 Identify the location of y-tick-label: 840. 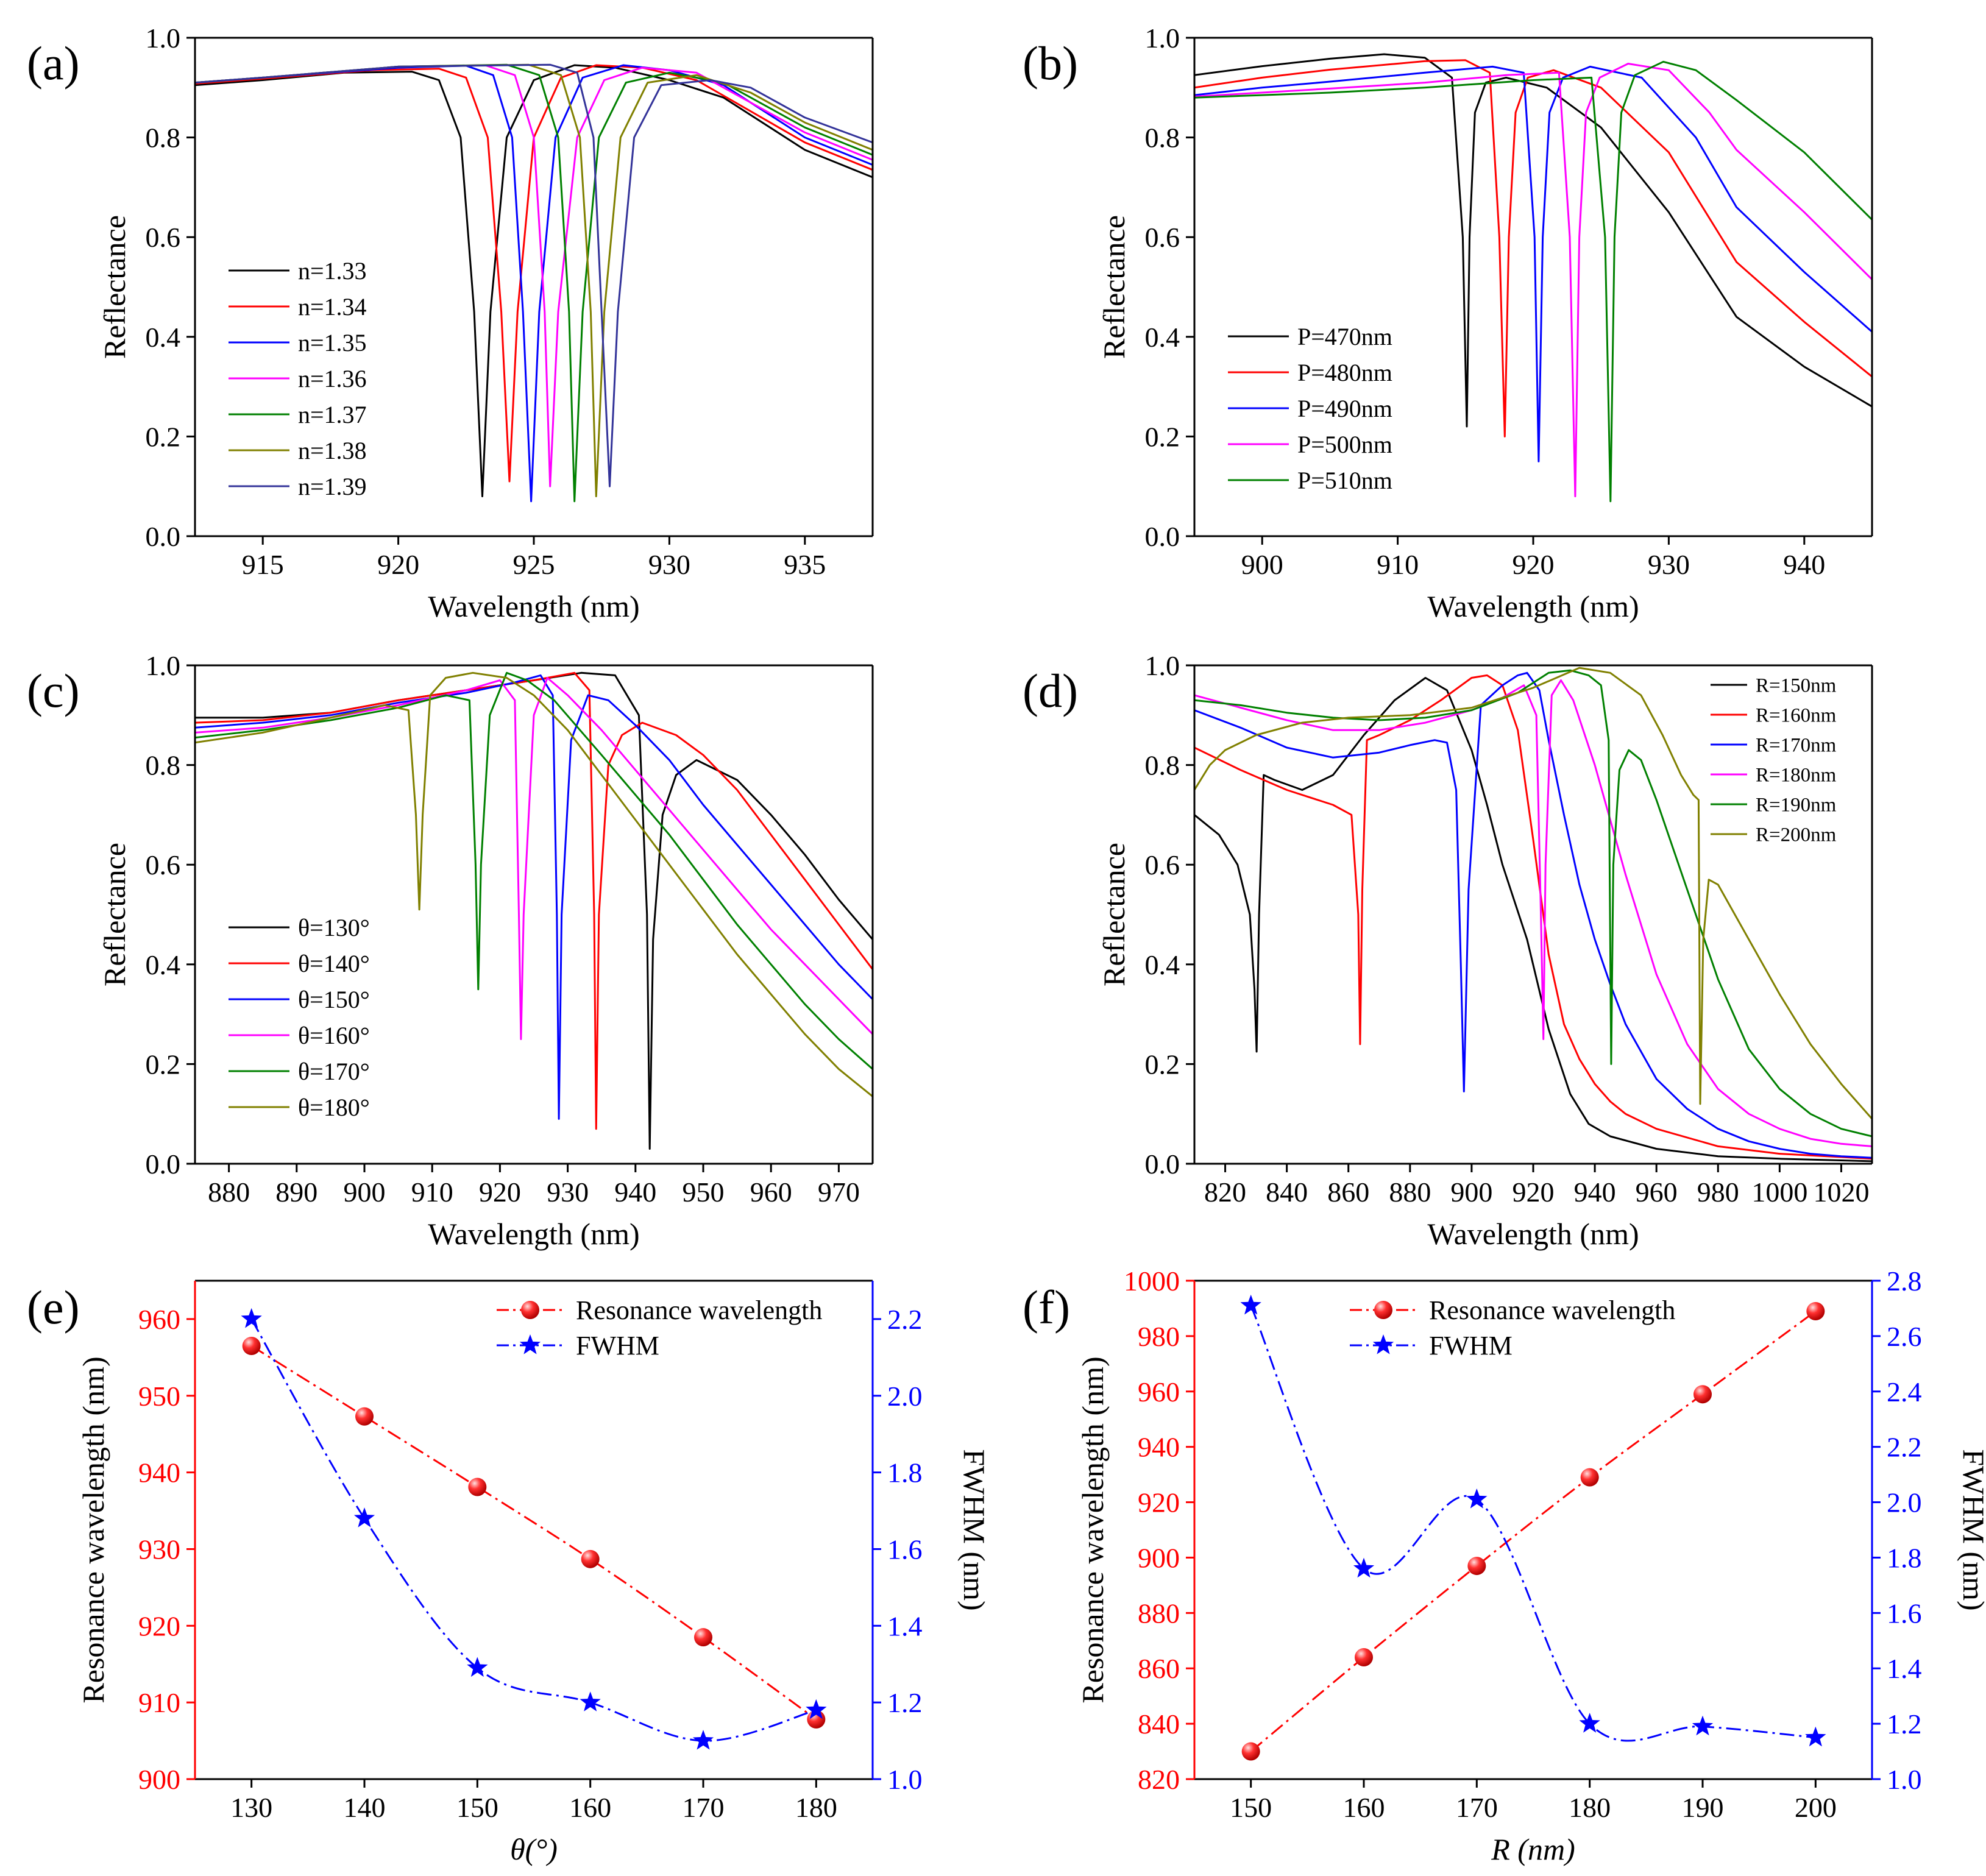
(1159, 1724).